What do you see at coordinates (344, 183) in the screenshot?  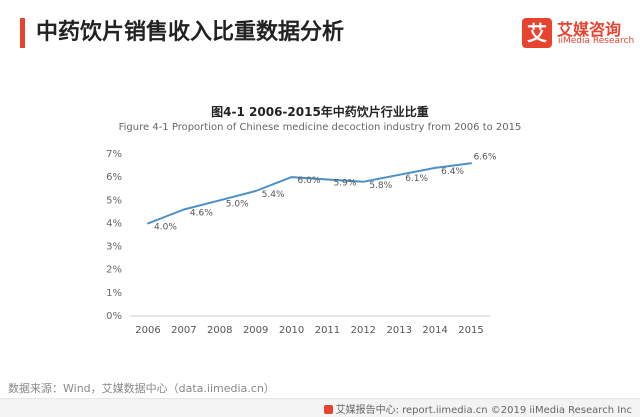 I see `data-label: 5.9%` at bounding box center [344, 183].